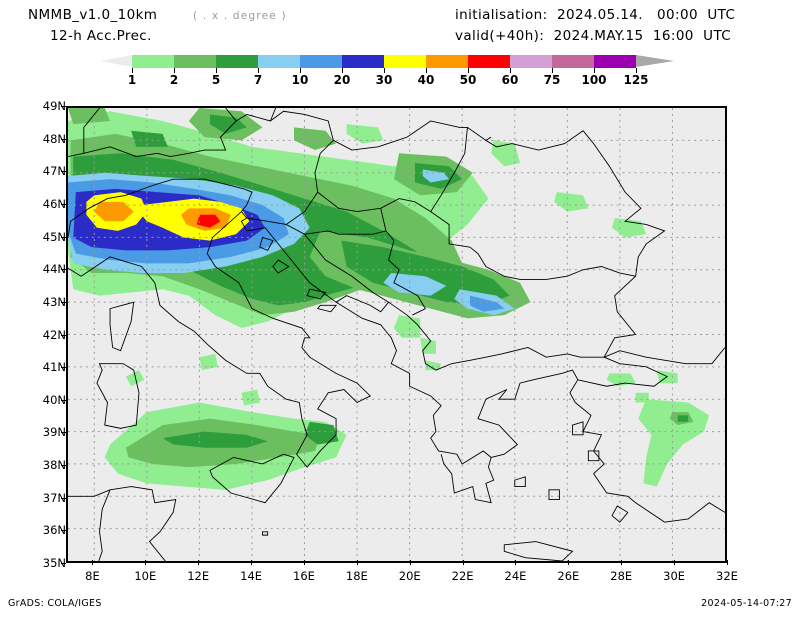 Image resolution: width=800 pixels, height=618 pixels. I want to click on lon-tick-label-10E: 10E, so click(145, 576).